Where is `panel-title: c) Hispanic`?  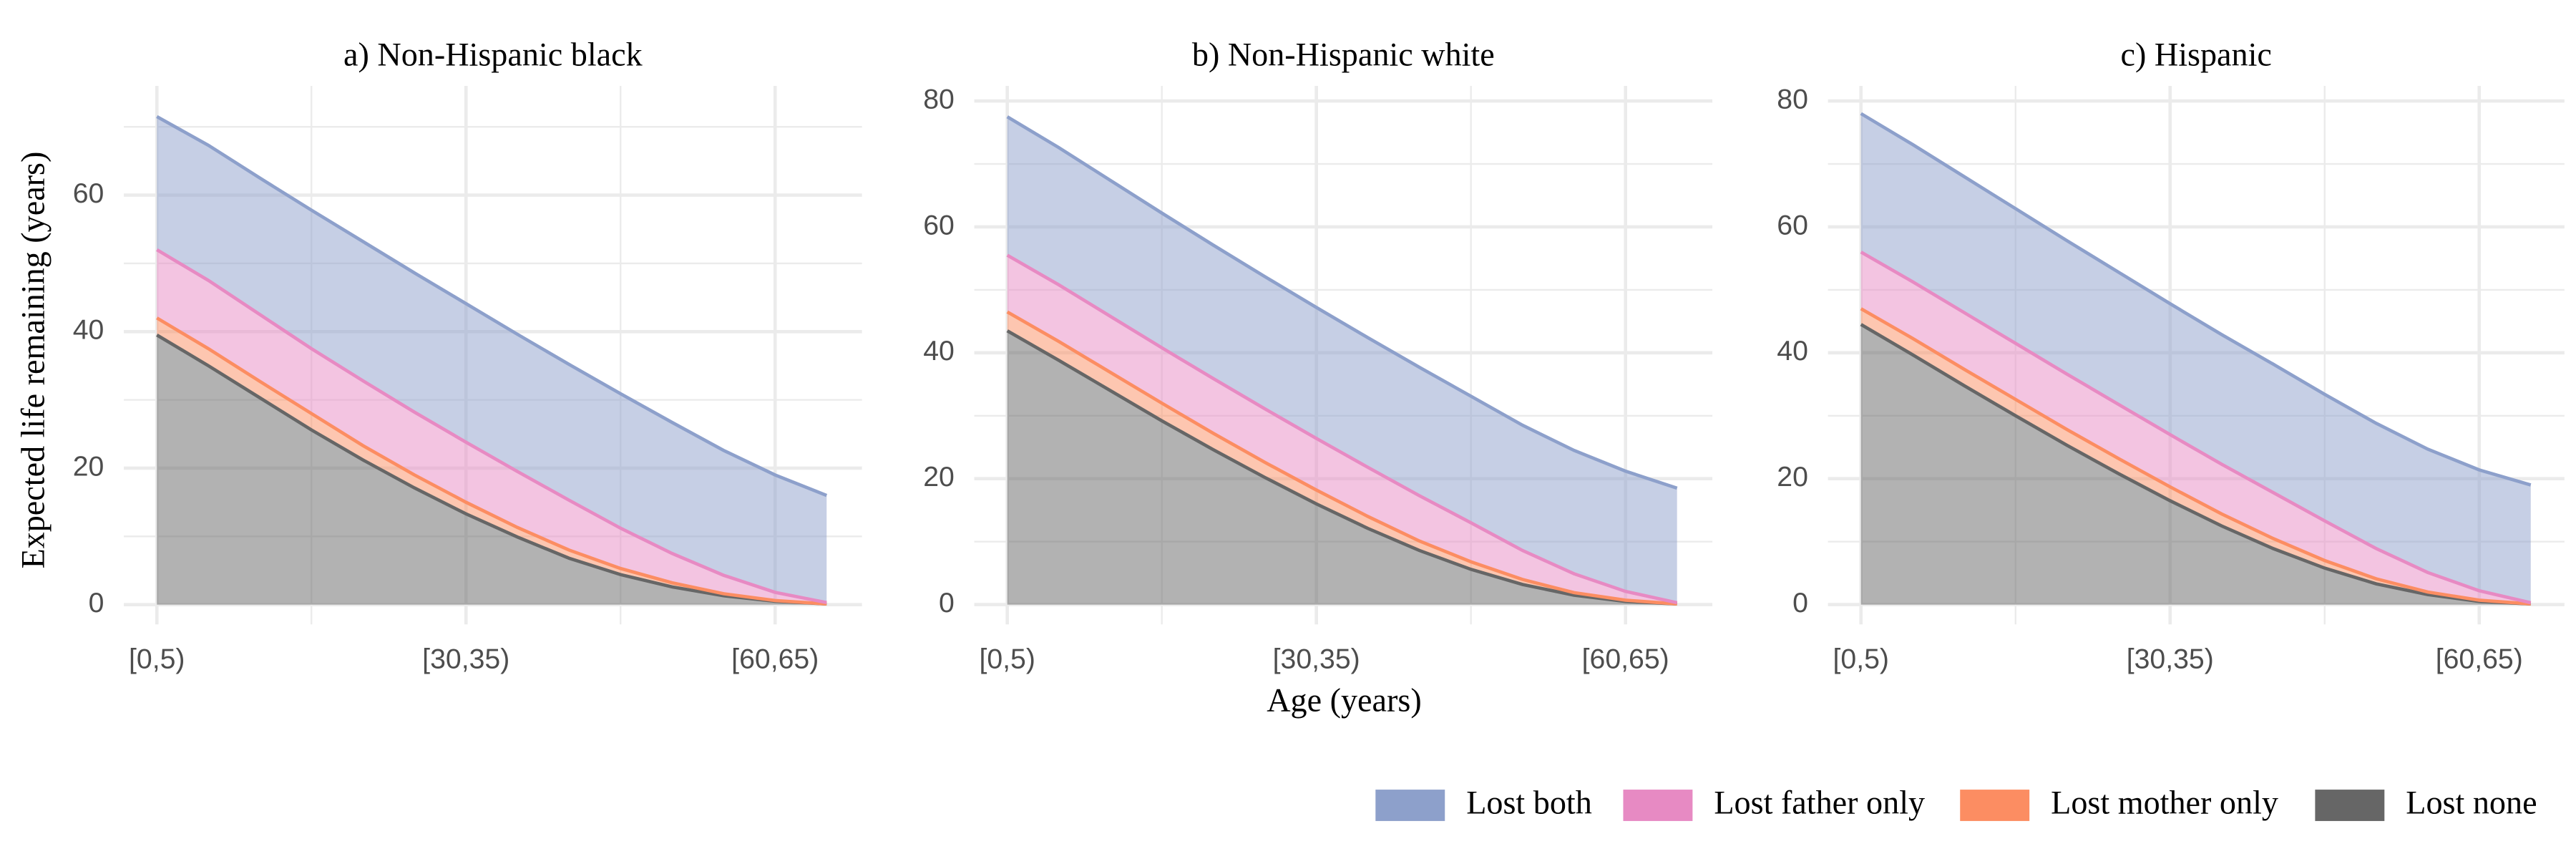
panel-title: c) Hispanic is located at coordinates (2196, 54).